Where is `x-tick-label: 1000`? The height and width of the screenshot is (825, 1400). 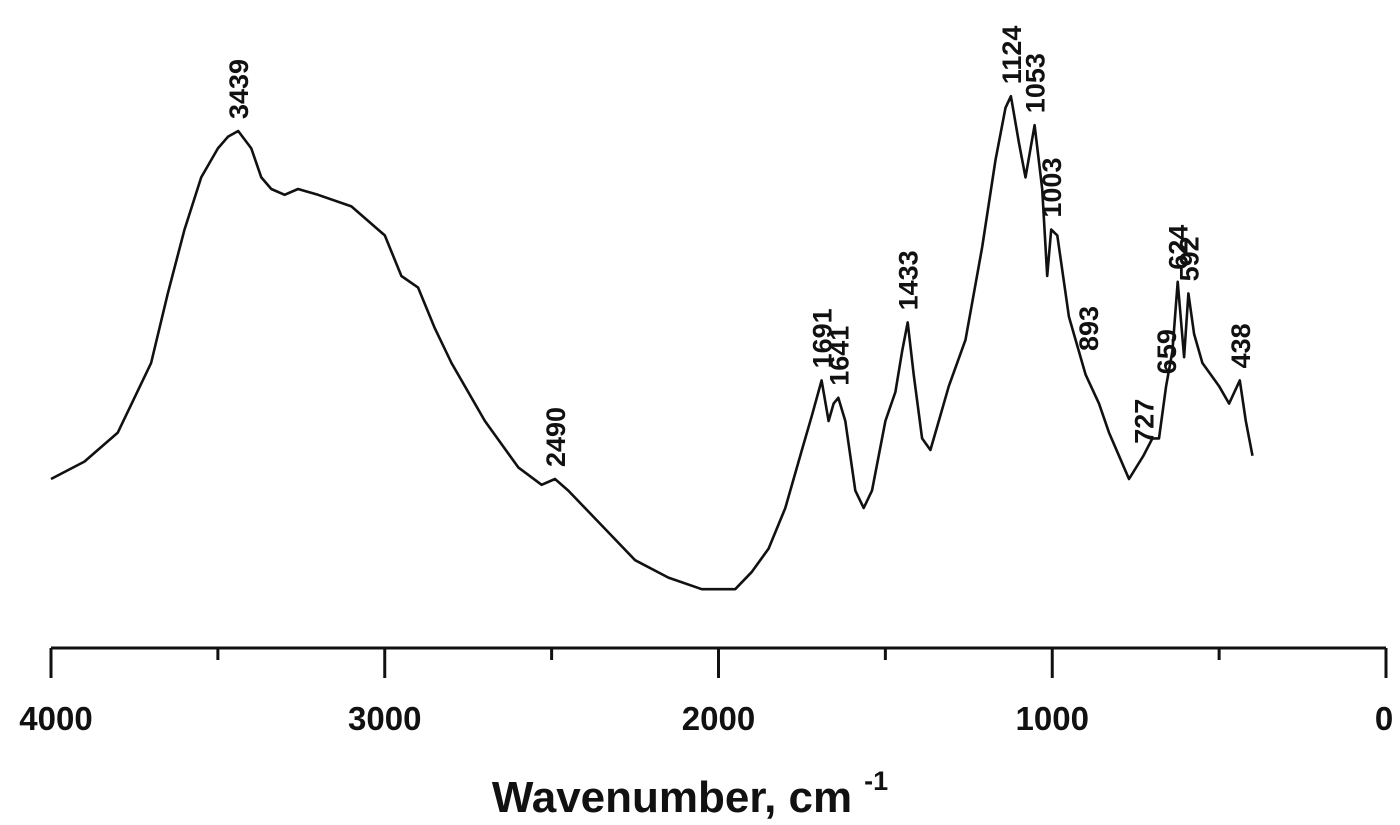 x-tick-label: 1000 is located at coordinates (1052, 718).